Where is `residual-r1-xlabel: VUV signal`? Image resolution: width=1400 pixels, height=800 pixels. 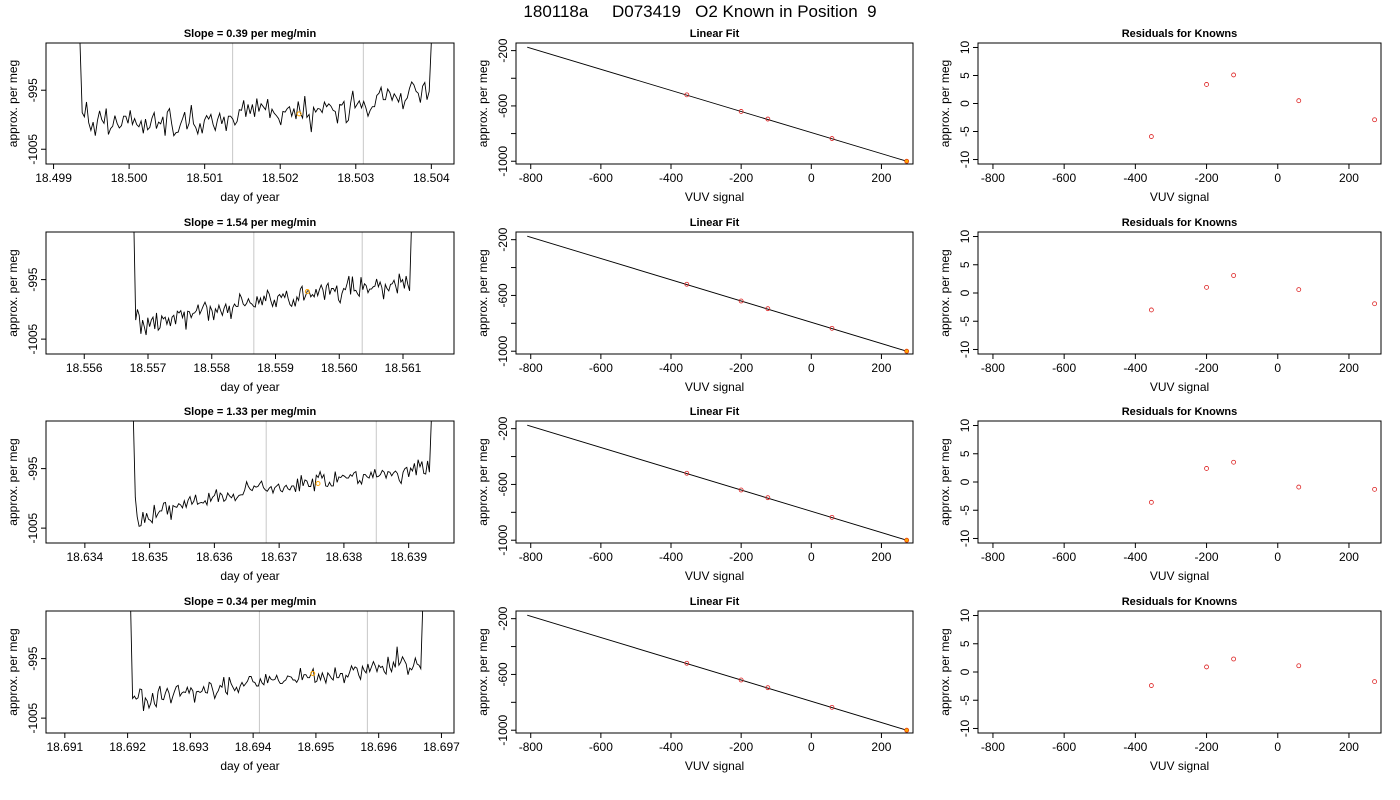 residual-r1-xlabel: VUV signal is located at coordinates (1179, 387).